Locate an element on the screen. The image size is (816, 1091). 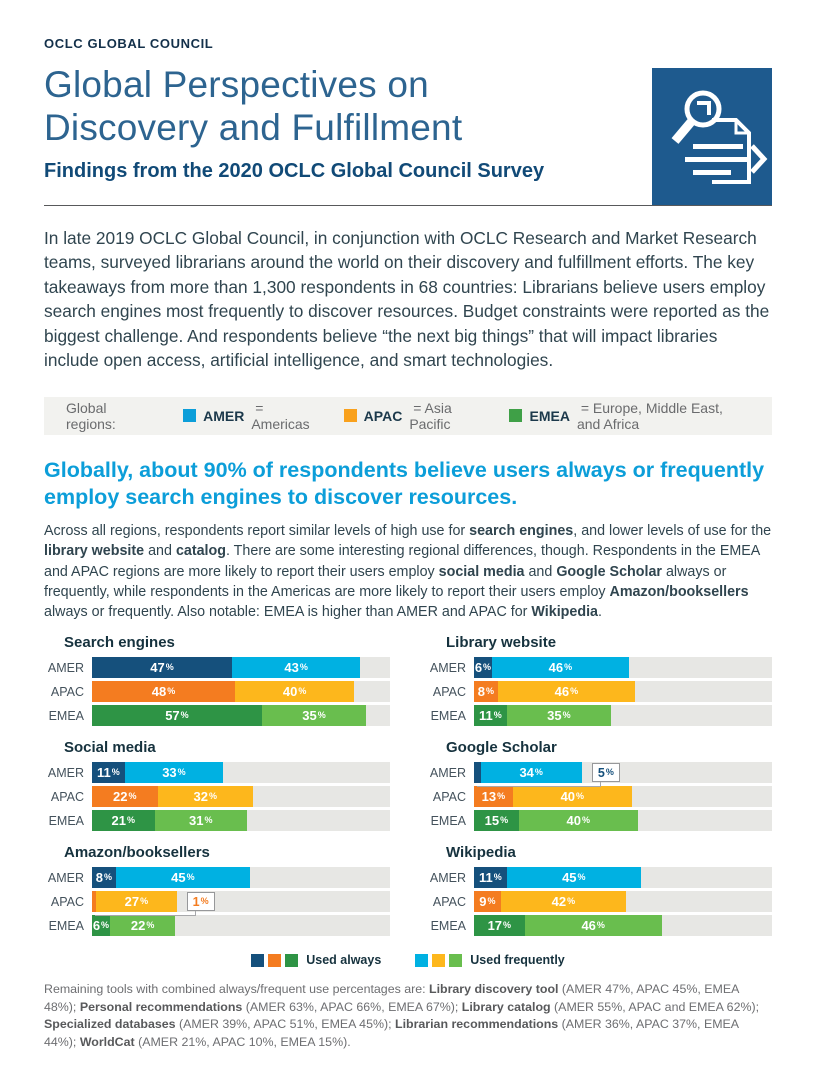
bar-track: 8% 45% is located at coordinates (241, 878).